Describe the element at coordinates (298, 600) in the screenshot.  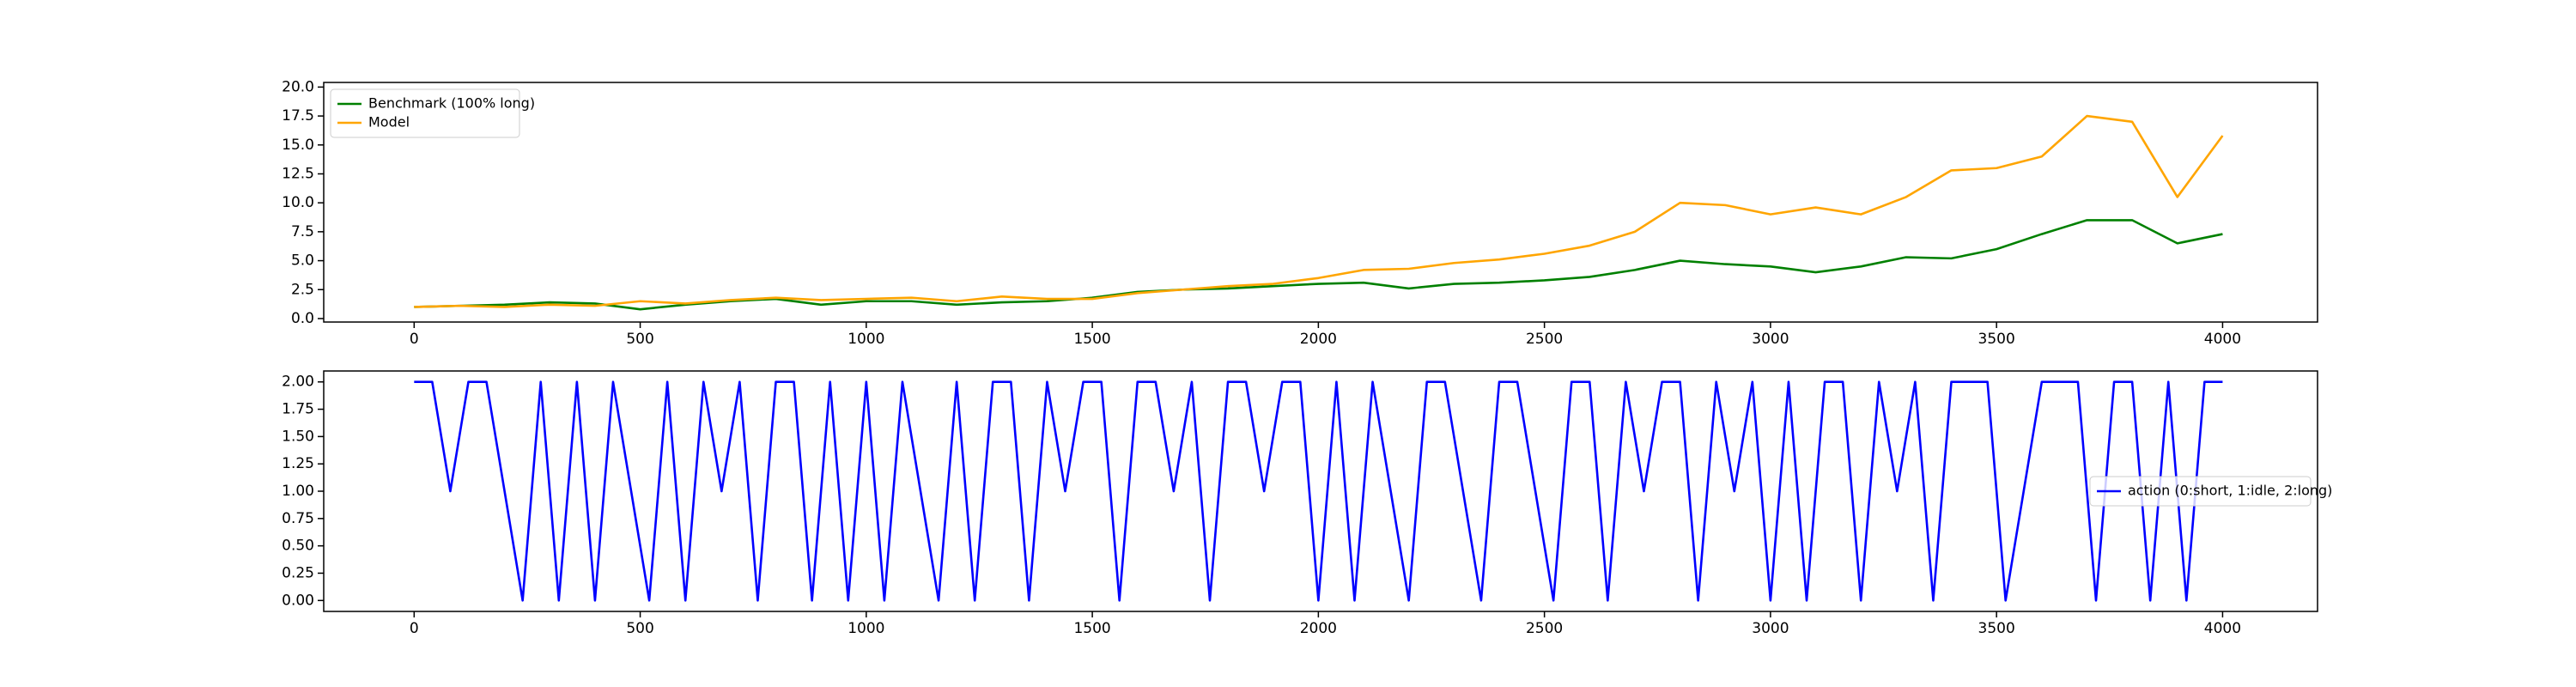
I see `y-tick-label: 0.00` at that location.